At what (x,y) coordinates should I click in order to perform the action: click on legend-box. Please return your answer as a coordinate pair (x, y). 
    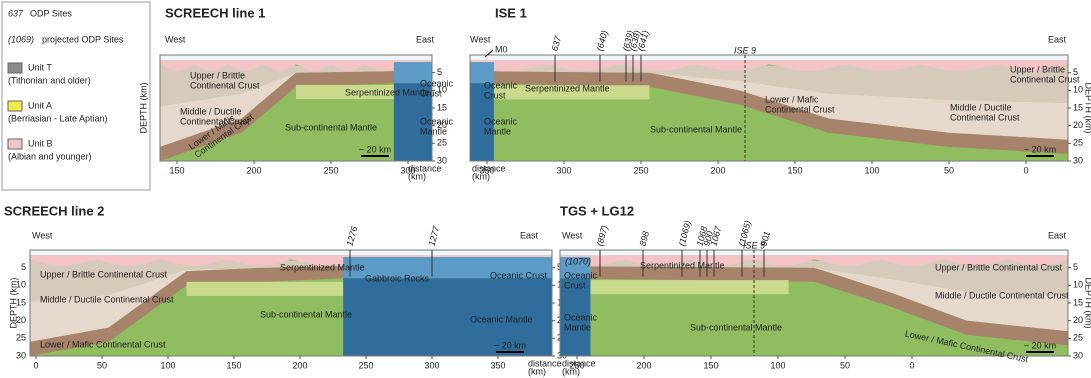
    Looking at the image, I should click on (76, 96).